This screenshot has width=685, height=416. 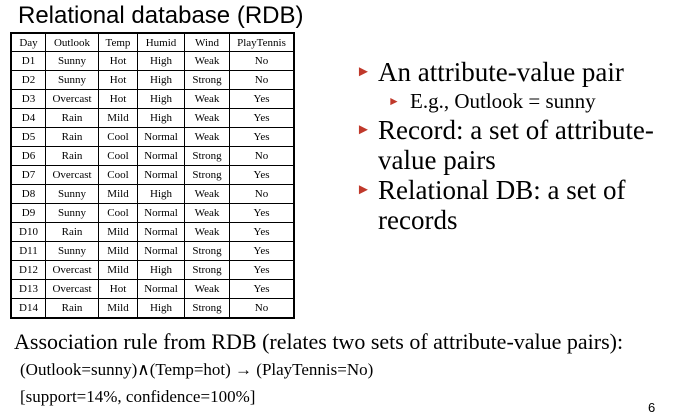 What do you see at coordinates (28, 42) in the screenshot?
I see `column-header-day: Day` at bounding box center [28, 42].